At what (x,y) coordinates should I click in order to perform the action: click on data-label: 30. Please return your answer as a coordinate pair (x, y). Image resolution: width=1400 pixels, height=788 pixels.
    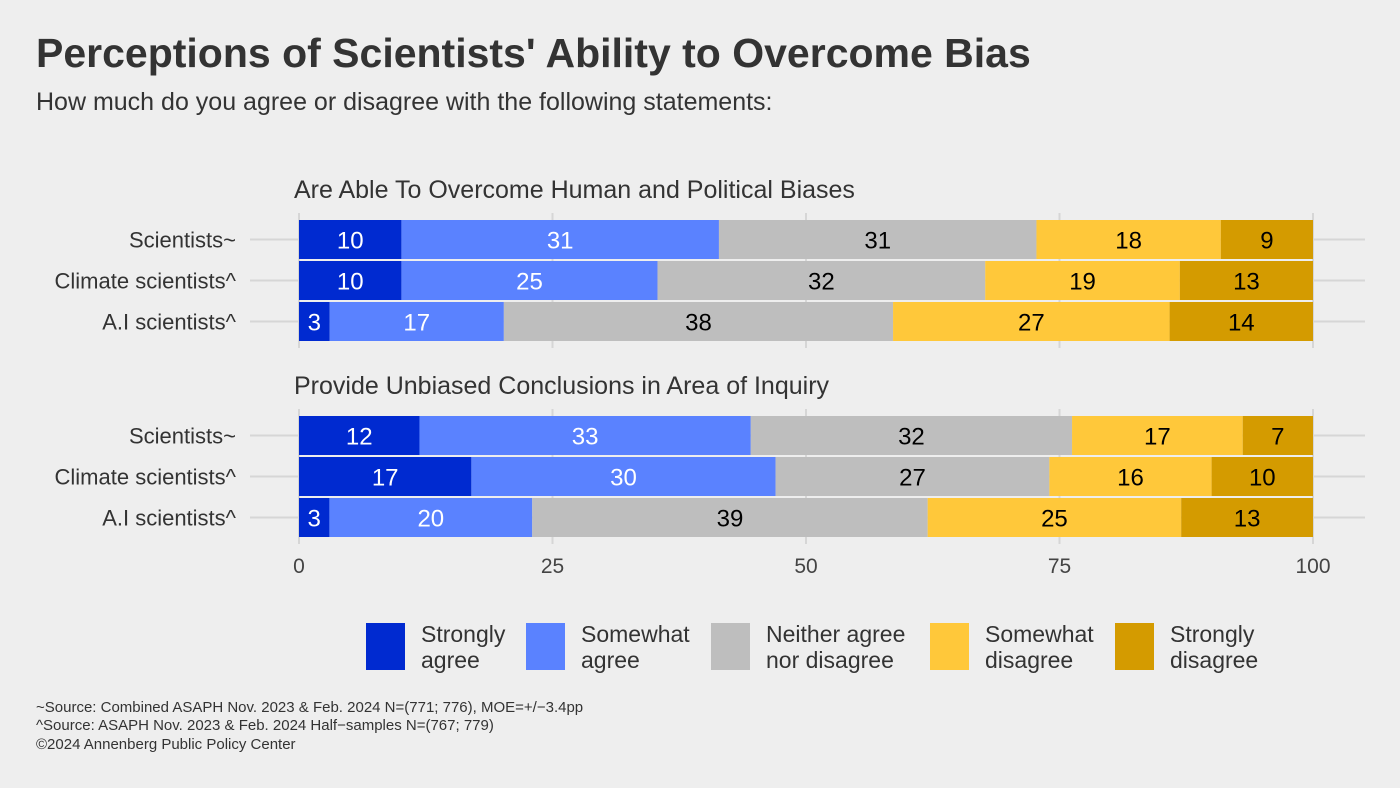
    Looking at the image, I should click on (623, 478).